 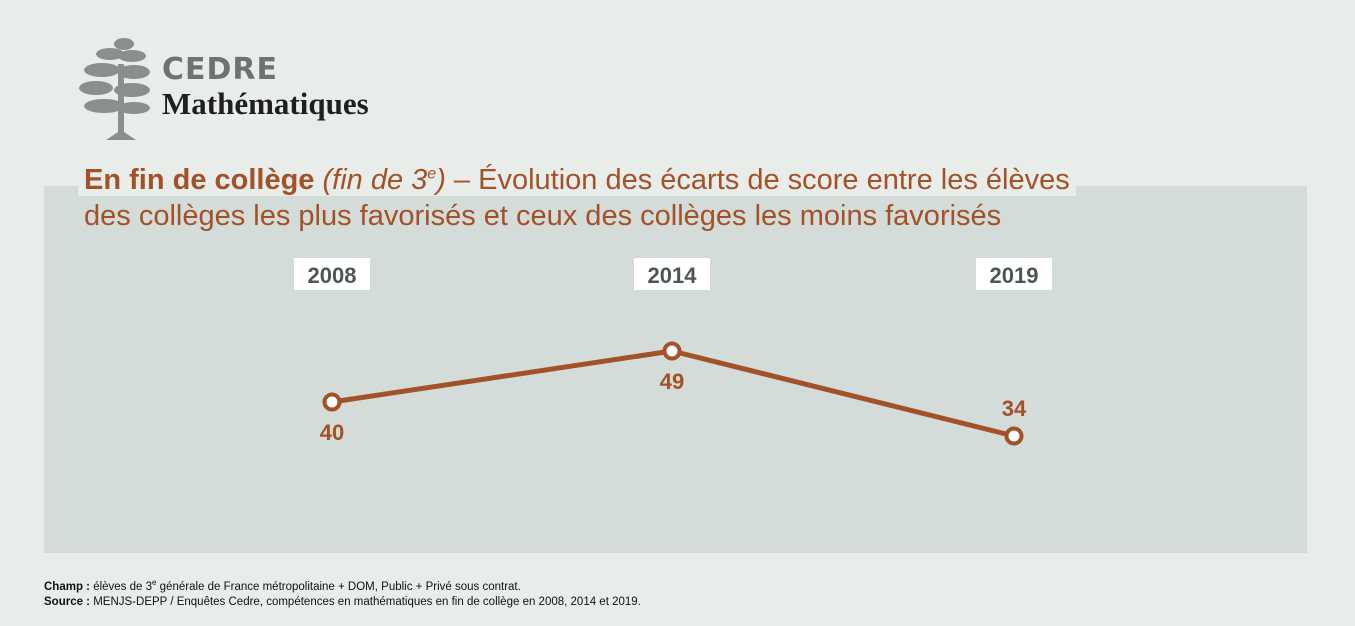 I want to click on x-tick-label: 2019, so click(x=1014, y=275).